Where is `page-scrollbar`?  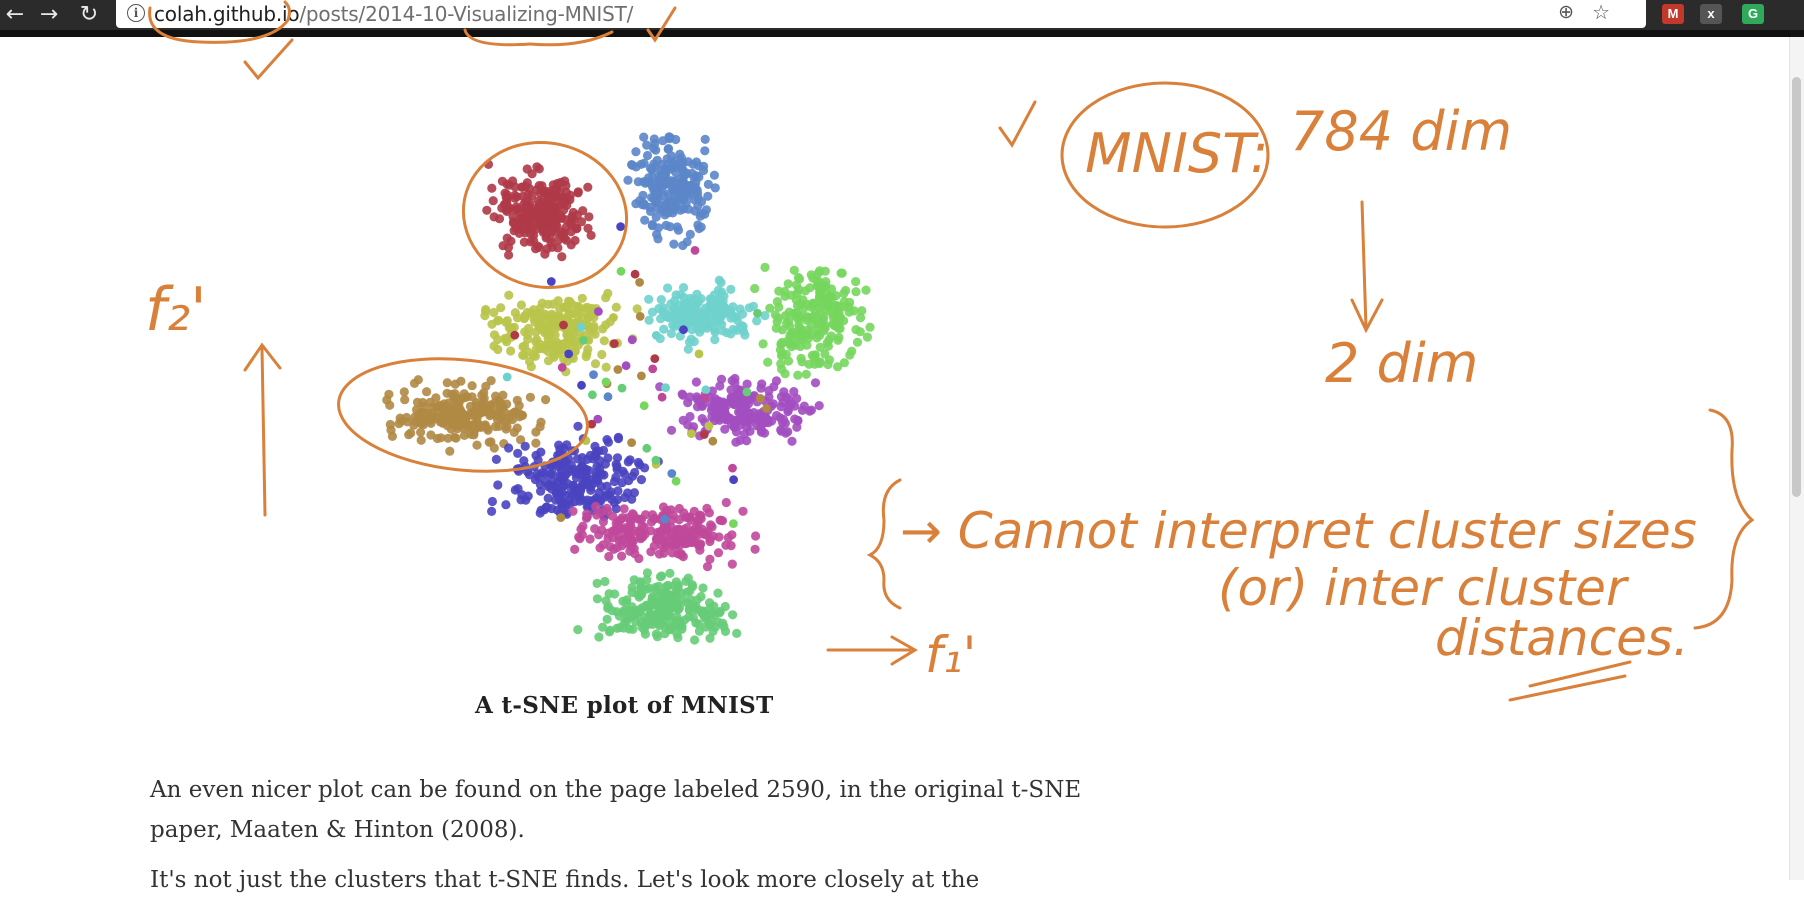 page-scrollbar is located at coordinates (1796, 458).